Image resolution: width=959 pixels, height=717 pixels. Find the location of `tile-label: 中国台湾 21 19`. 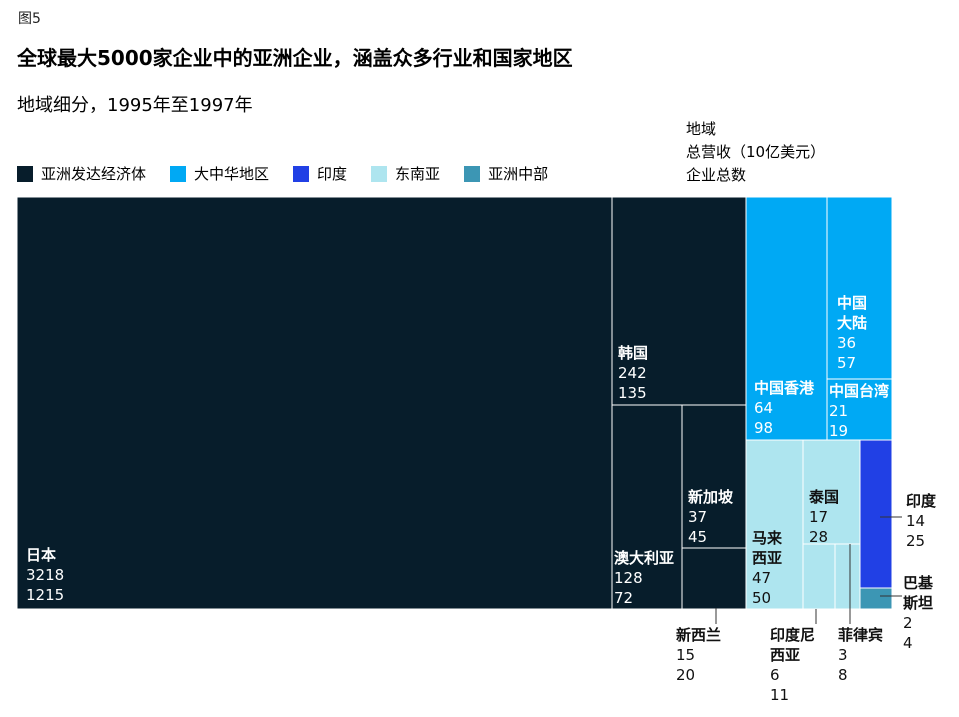

tile-label: 中国台湾 21 19 is located at coordinates (859, 411).